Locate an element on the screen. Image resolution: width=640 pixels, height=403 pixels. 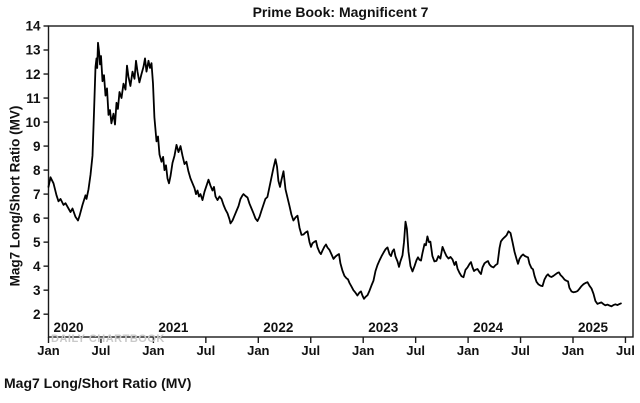
watermark: DAILY CHARTBOOK is located at coordinates (108, 339).